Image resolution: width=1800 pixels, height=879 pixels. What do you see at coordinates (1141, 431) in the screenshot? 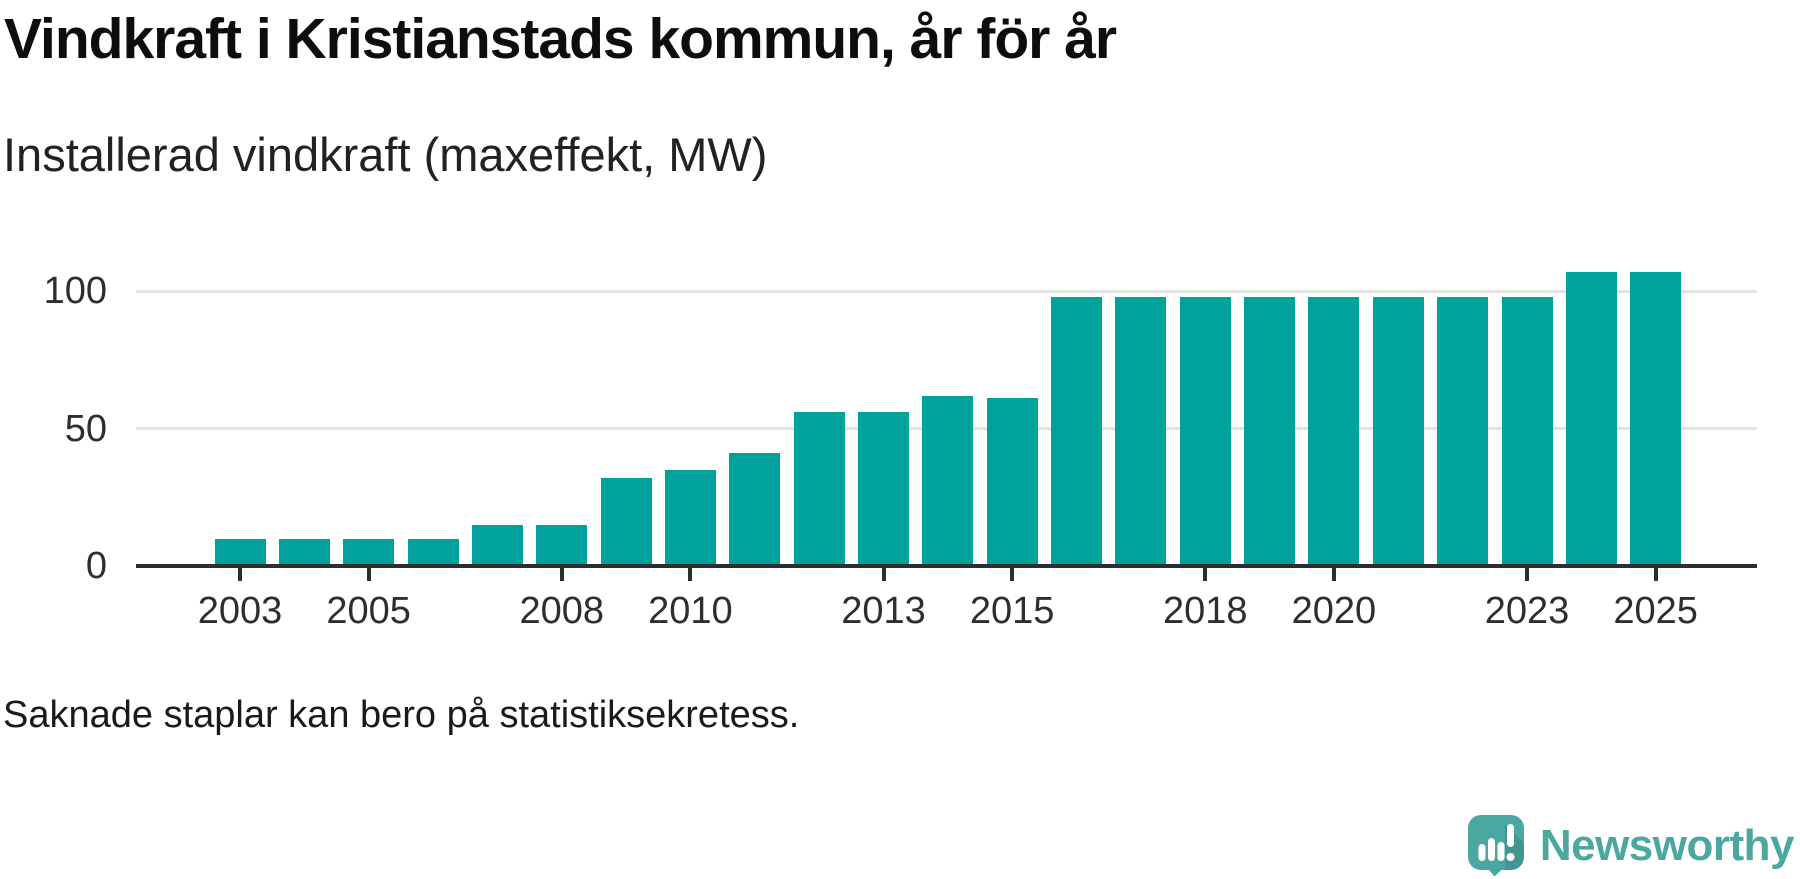
I see `bar-2017` at bounding box center [1141, 431].